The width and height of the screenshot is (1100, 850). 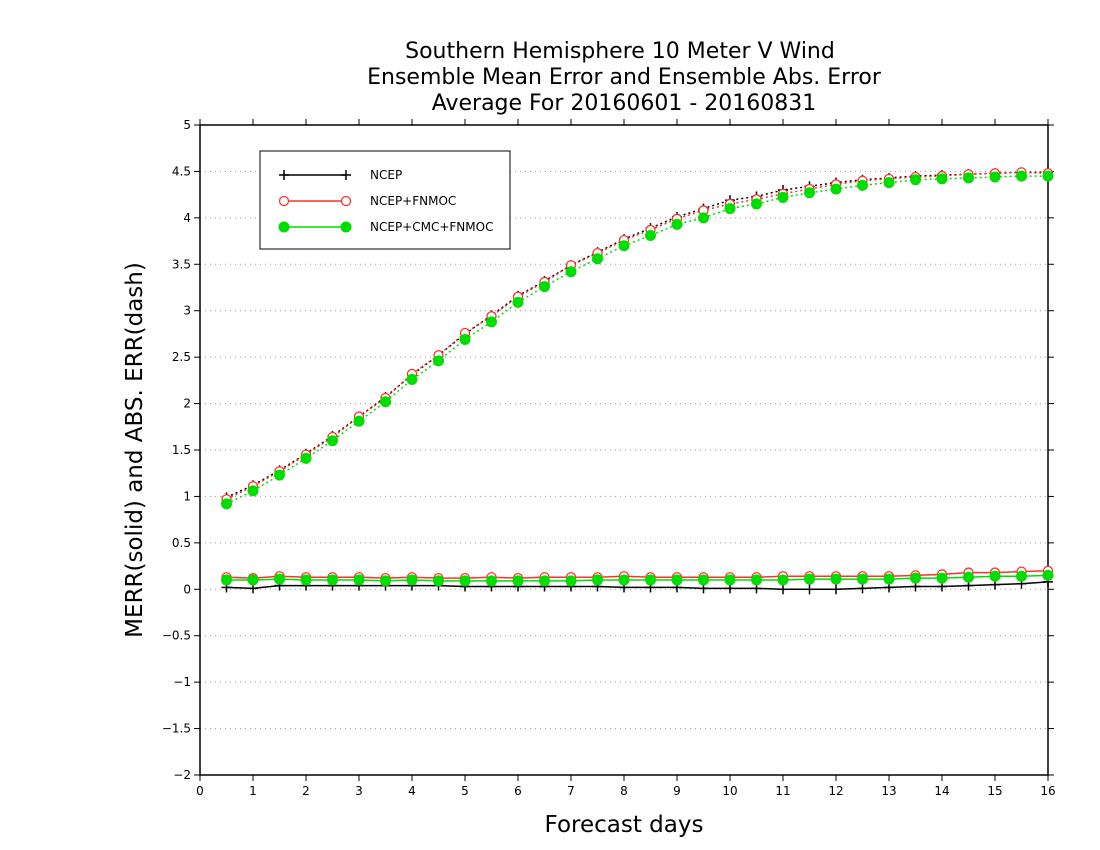 What do you see at coordinates (571, 791) in the screenshot?
I see `x-tick-label: 7` at bounding box center [571, 791].